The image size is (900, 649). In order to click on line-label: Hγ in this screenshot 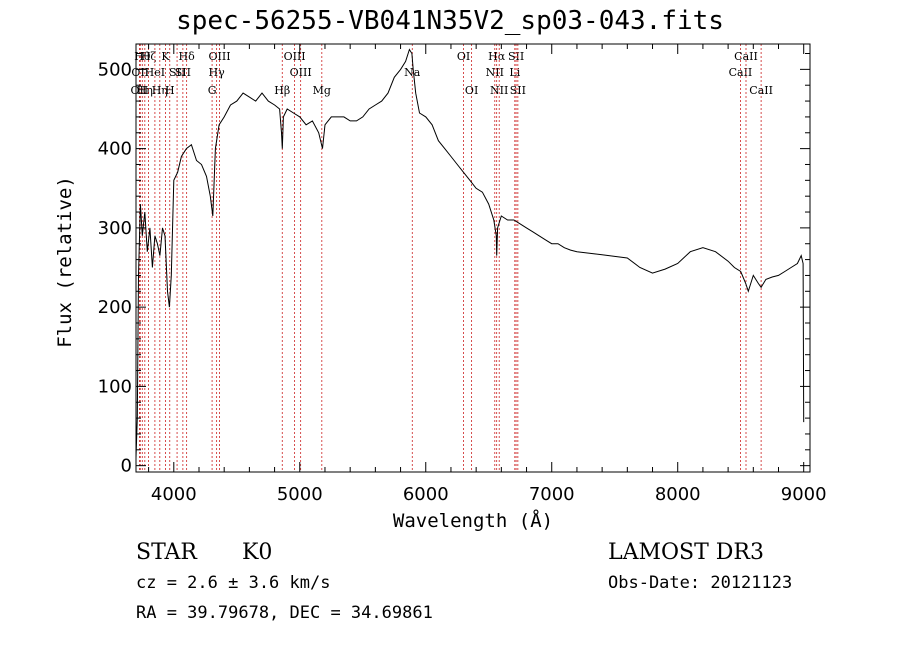, I will do `click(217, 72)`.